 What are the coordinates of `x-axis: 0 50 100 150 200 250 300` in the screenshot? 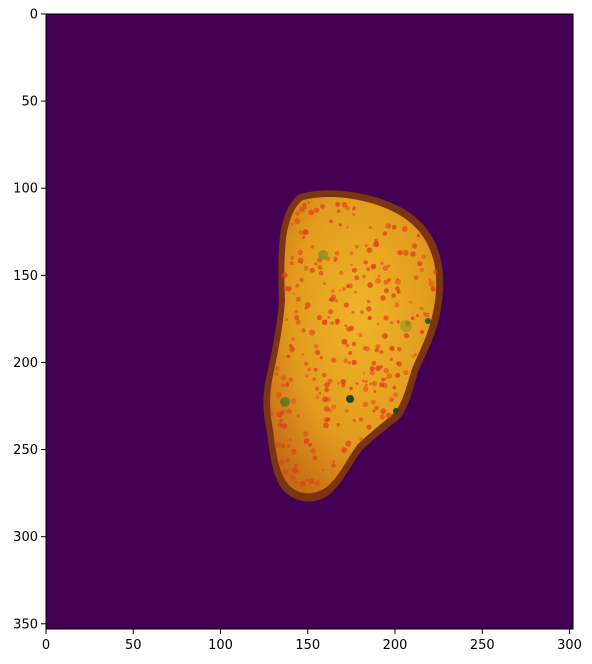 It's located at (312, 641).